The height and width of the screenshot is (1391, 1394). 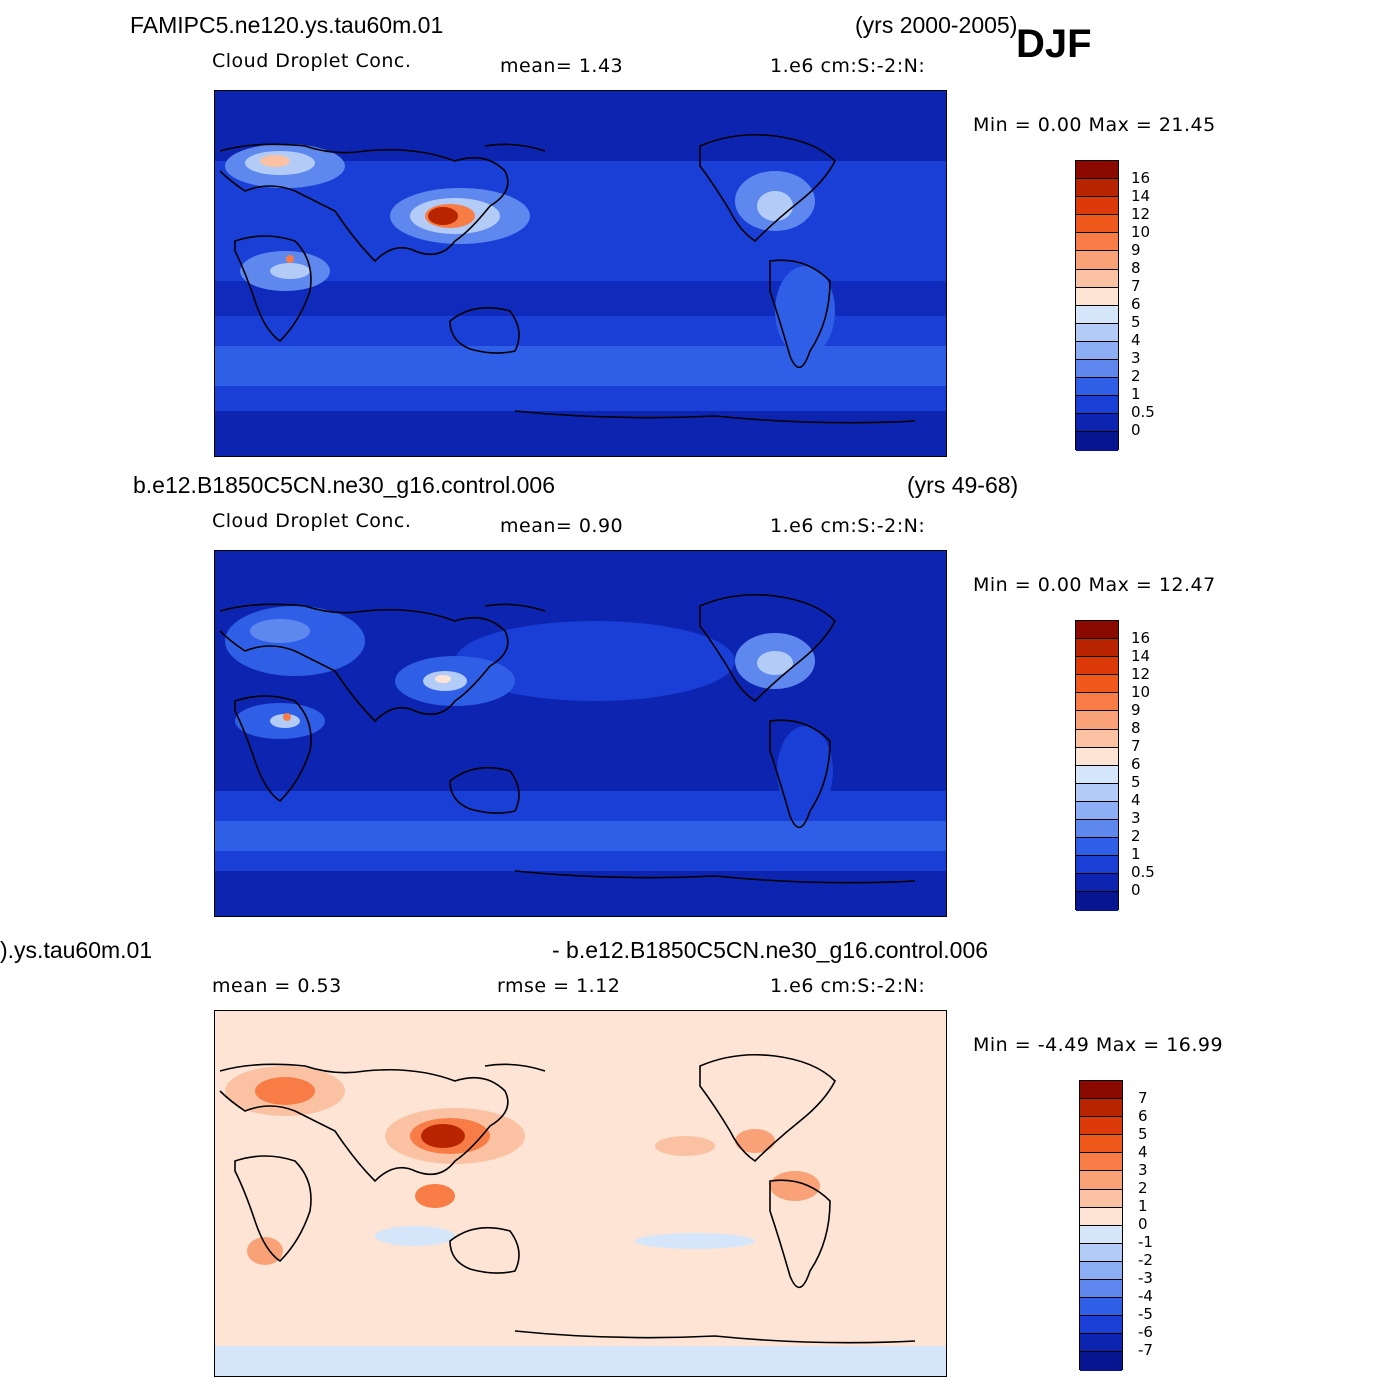 What do you see at coordinates (1141, 656) in the screenshot?
I see `panel2-colorbar-tick: 14` at bounding box center [1141, 656].